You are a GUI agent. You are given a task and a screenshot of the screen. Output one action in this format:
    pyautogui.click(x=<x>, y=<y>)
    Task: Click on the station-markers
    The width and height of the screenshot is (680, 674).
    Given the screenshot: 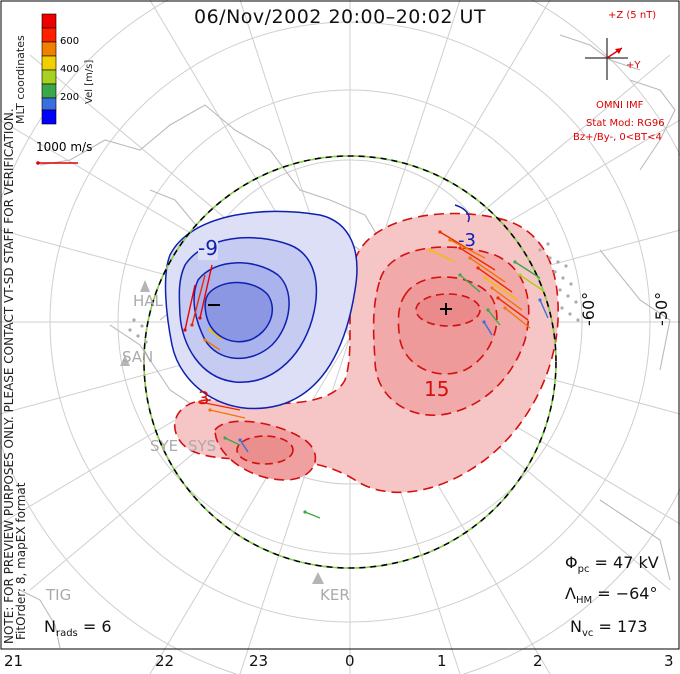 What is the action you would take?
    pyautogui.click(x=222, y=432)
    